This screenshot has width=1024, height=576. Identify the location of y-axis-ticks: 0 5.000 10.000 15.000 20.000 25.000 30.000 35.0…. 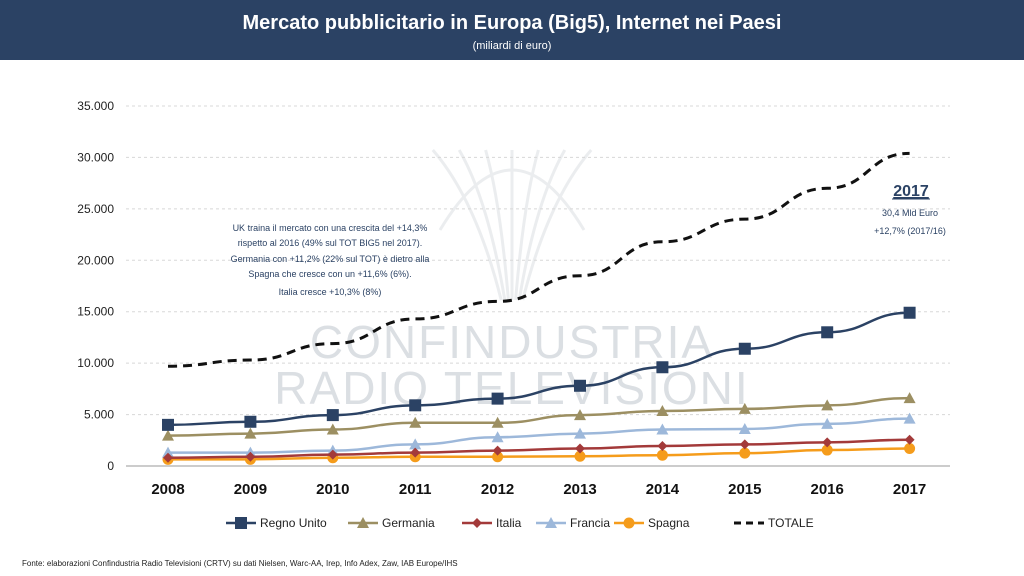
(95, 286).